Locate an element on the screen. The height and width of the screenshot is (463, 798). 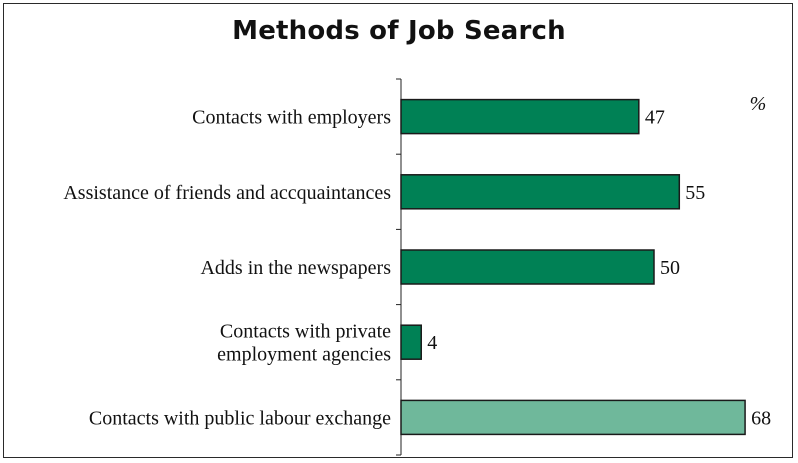
bar-value-label: 68 is located at coordinates (761, 418).